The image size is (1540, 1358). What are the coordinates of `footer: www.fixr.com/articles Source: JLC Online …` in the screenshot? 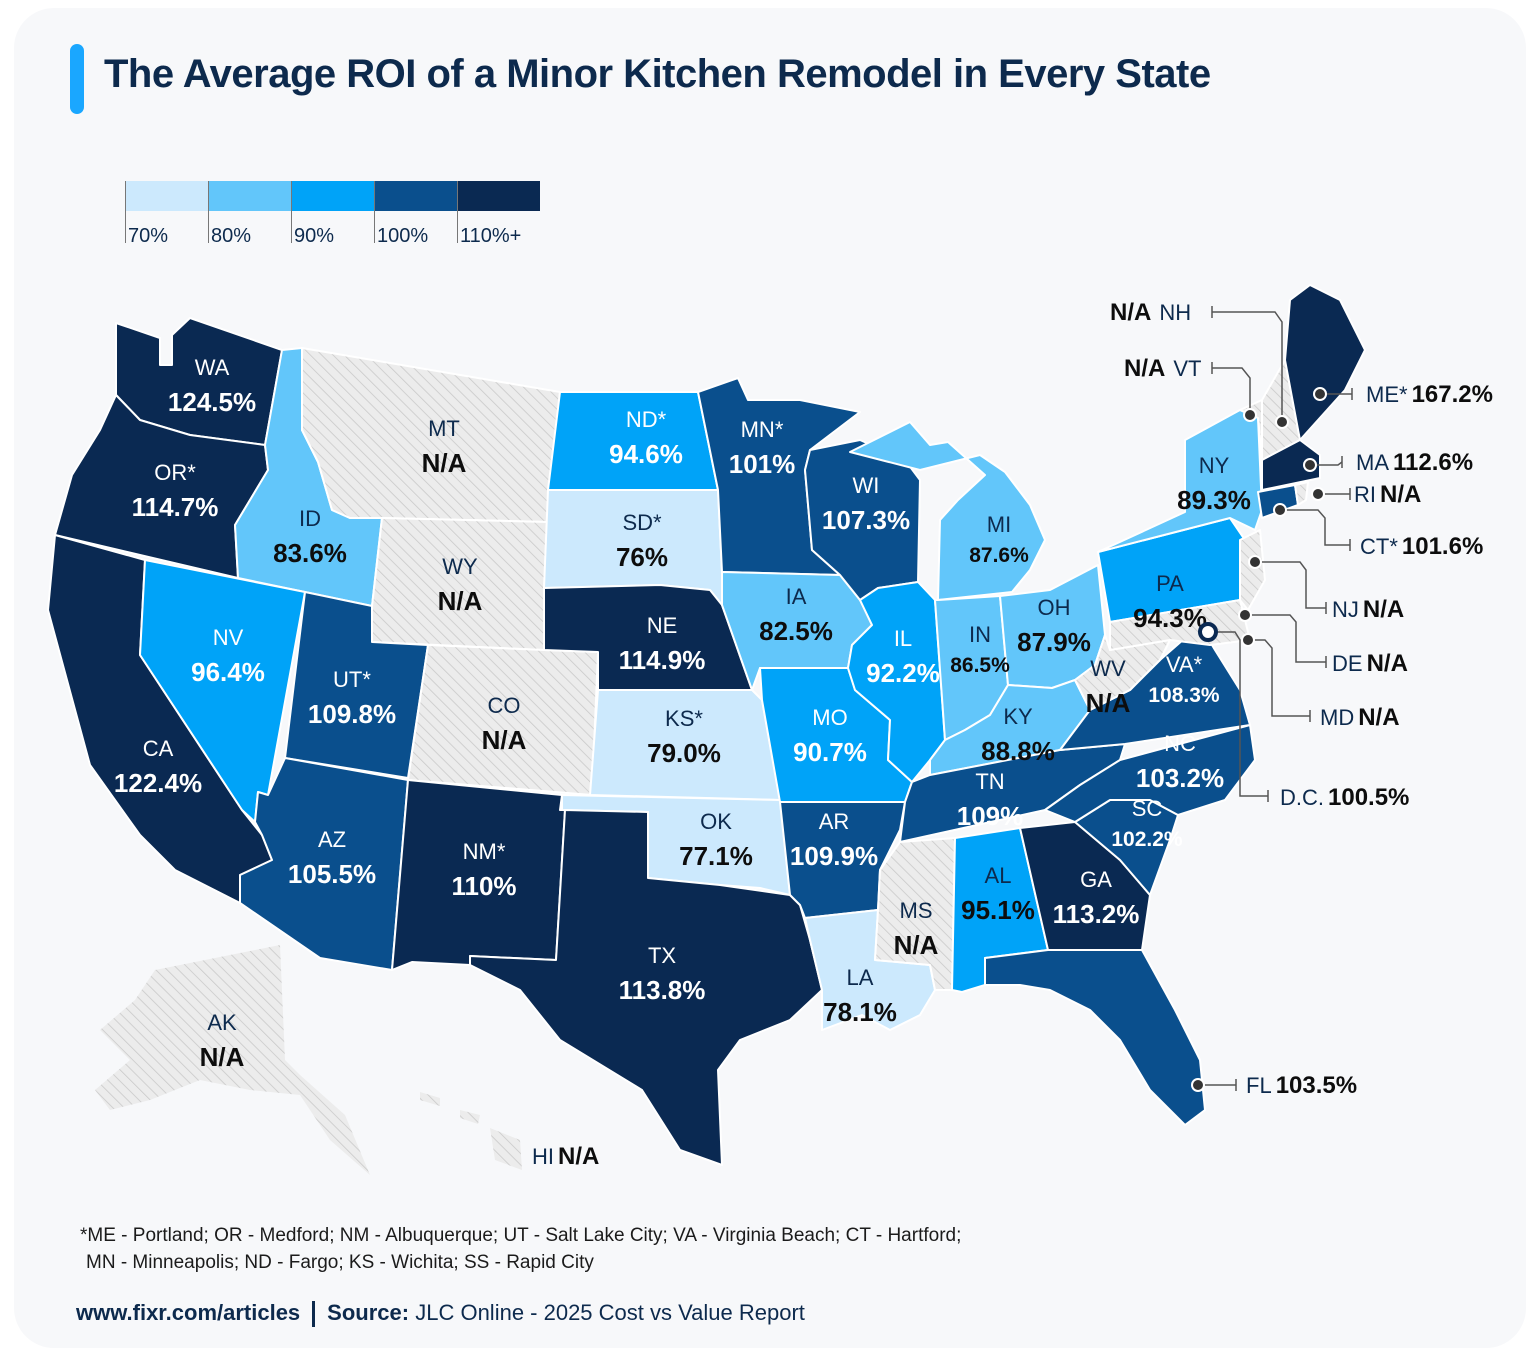 It's located at (440, 1314).